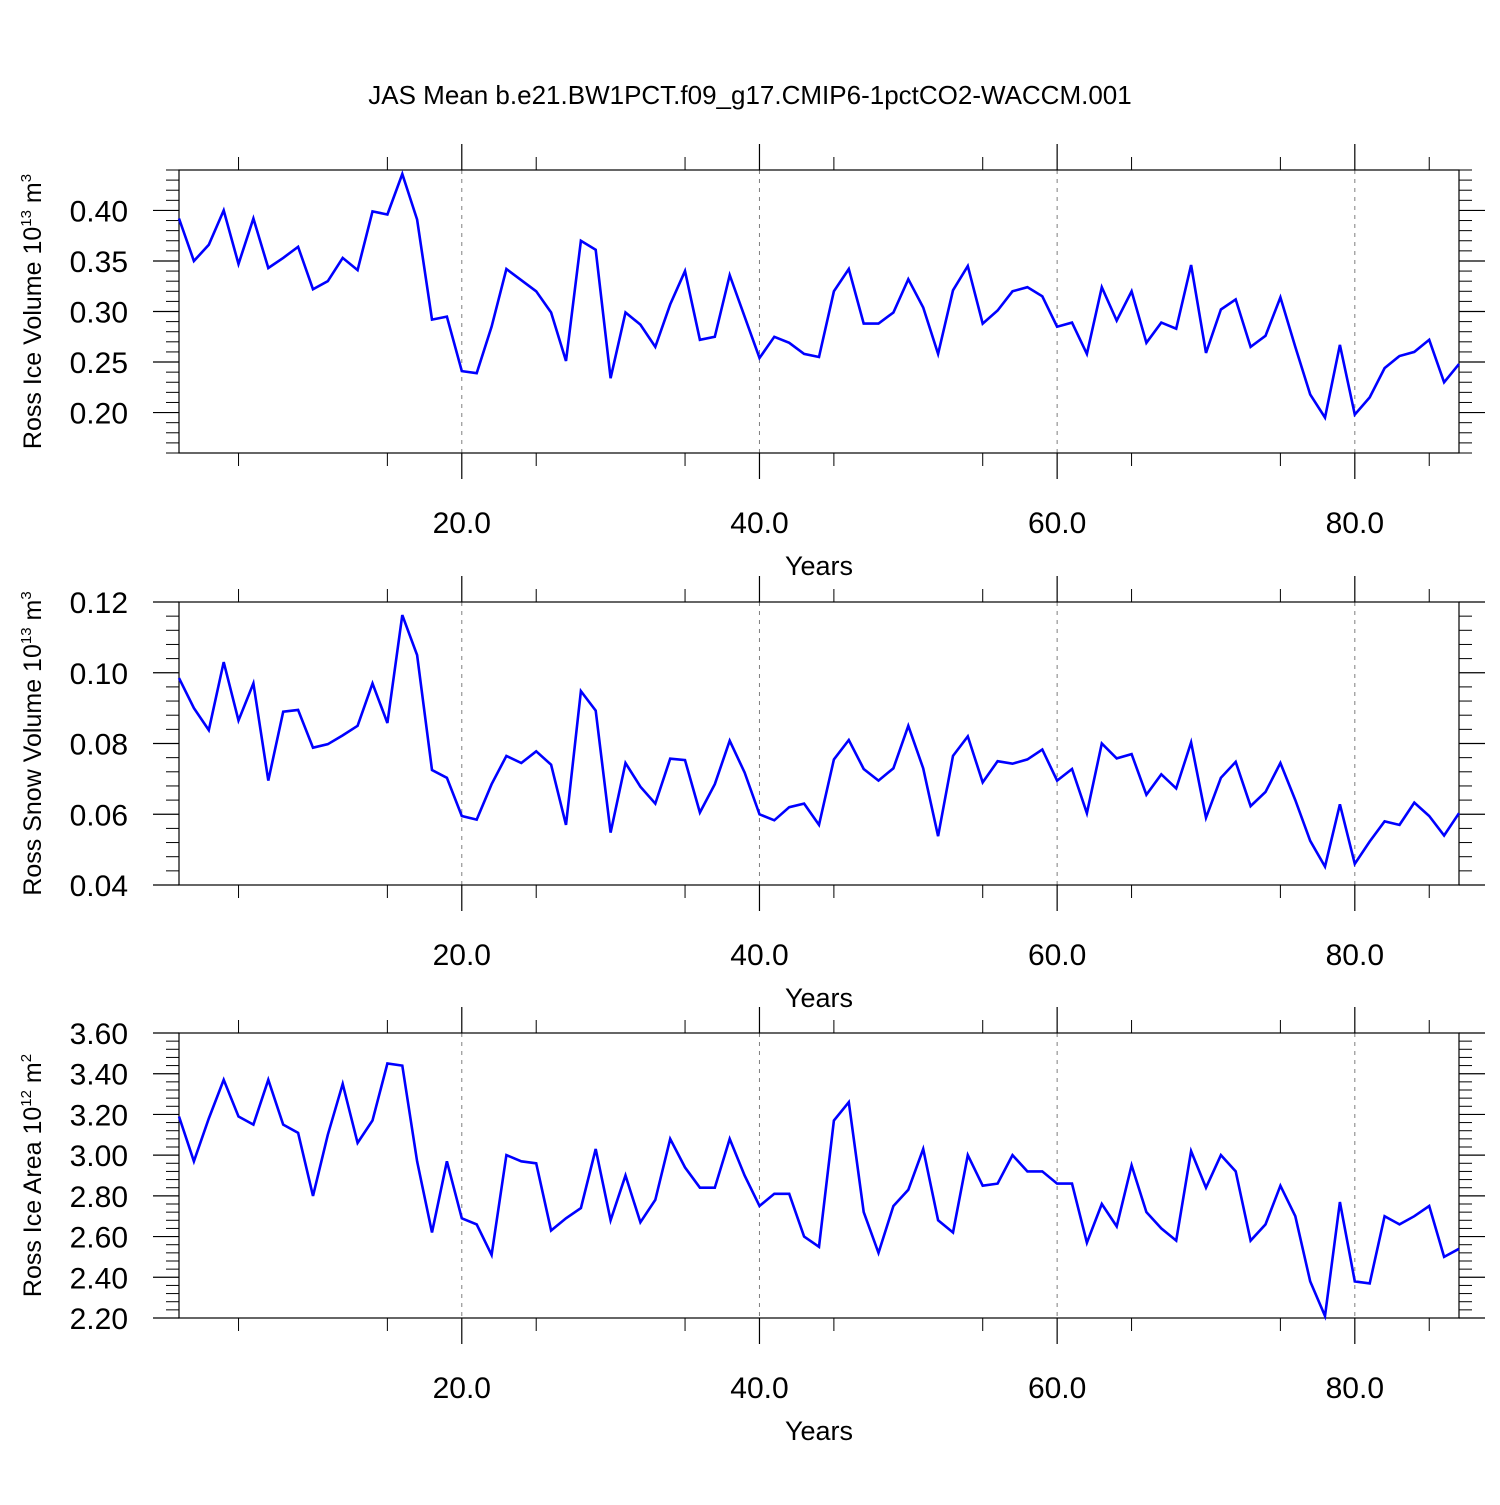 This screenshot has height=1505, width=1500. What do you see at coordinates (99, 414) in the screenshot?
I see `y-tick-label: 0.20` at bounding box center [99, 414].